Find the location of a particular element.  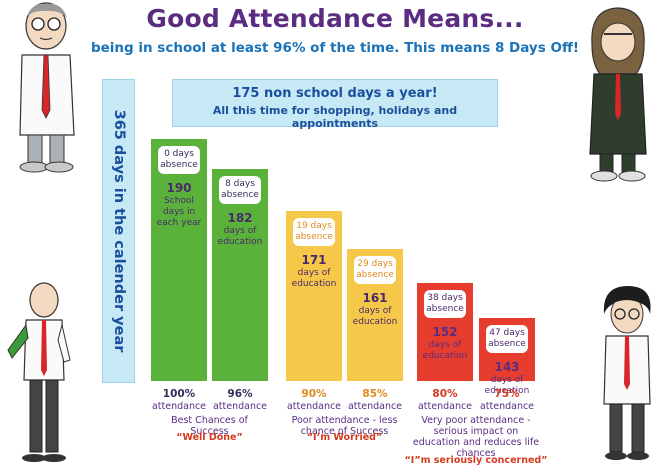

banner-headline: 175 non school days a year! is located at coordinates (335, 93).